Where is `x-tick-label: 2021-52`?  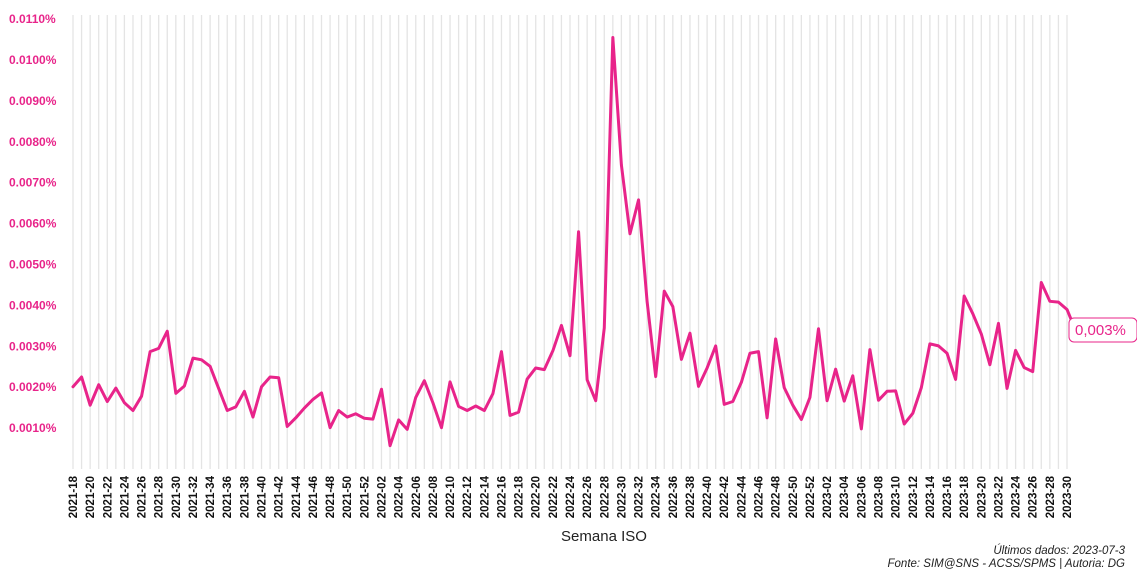 x-tick-label: 2021-52 is located at coordinates (365, 497).